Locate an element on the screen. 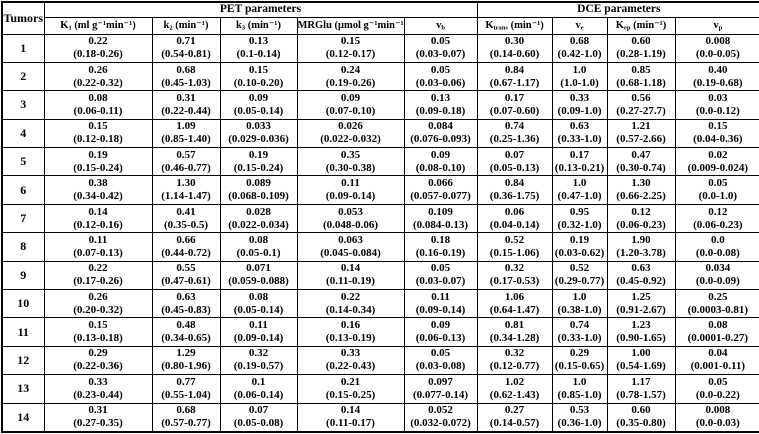 The image size is (759, 434). cell-range: (1.0-1.0) is located at coordinates (579, 82).